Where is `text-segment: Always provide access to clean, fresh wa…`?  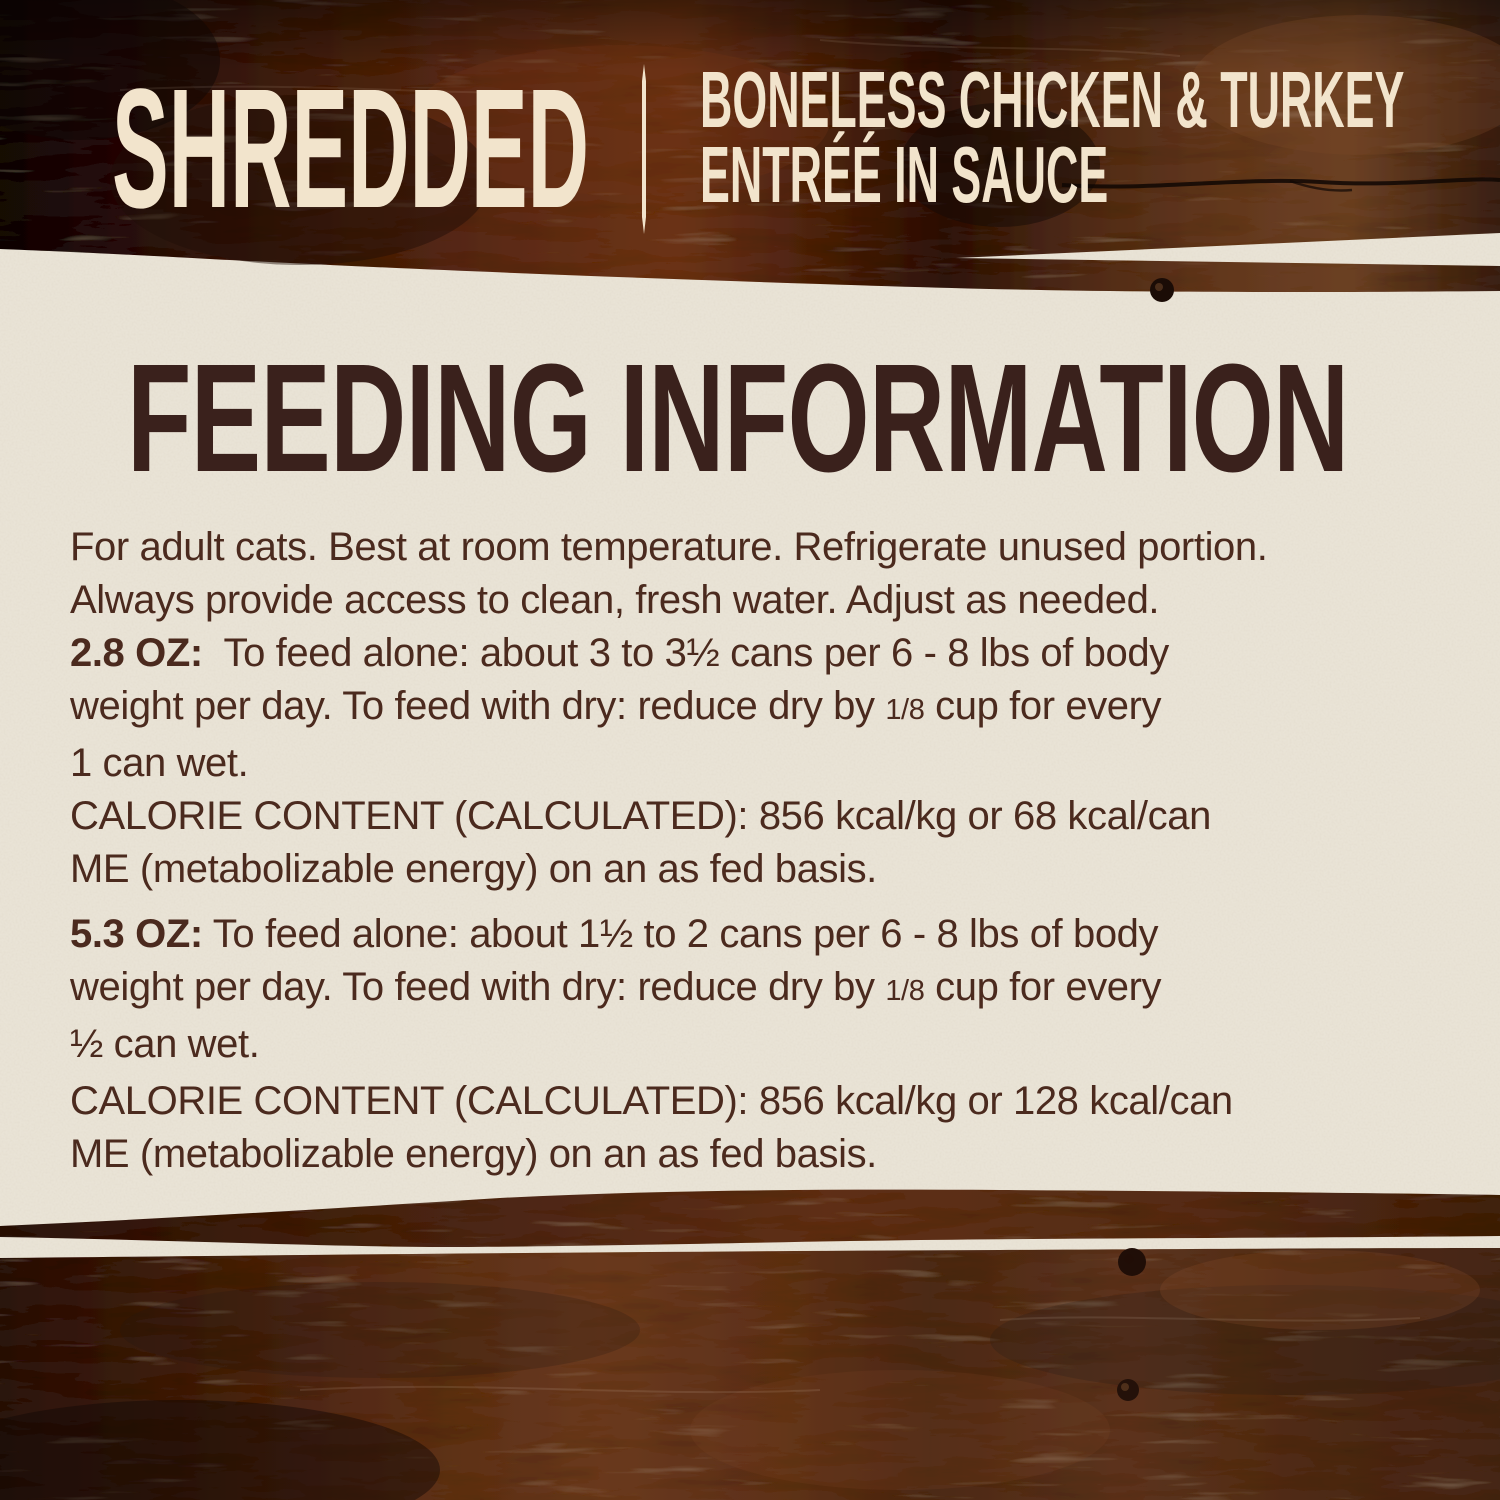 text-segment: Always provide access to clean, fresh wa… is located at coordinates (615, 600).